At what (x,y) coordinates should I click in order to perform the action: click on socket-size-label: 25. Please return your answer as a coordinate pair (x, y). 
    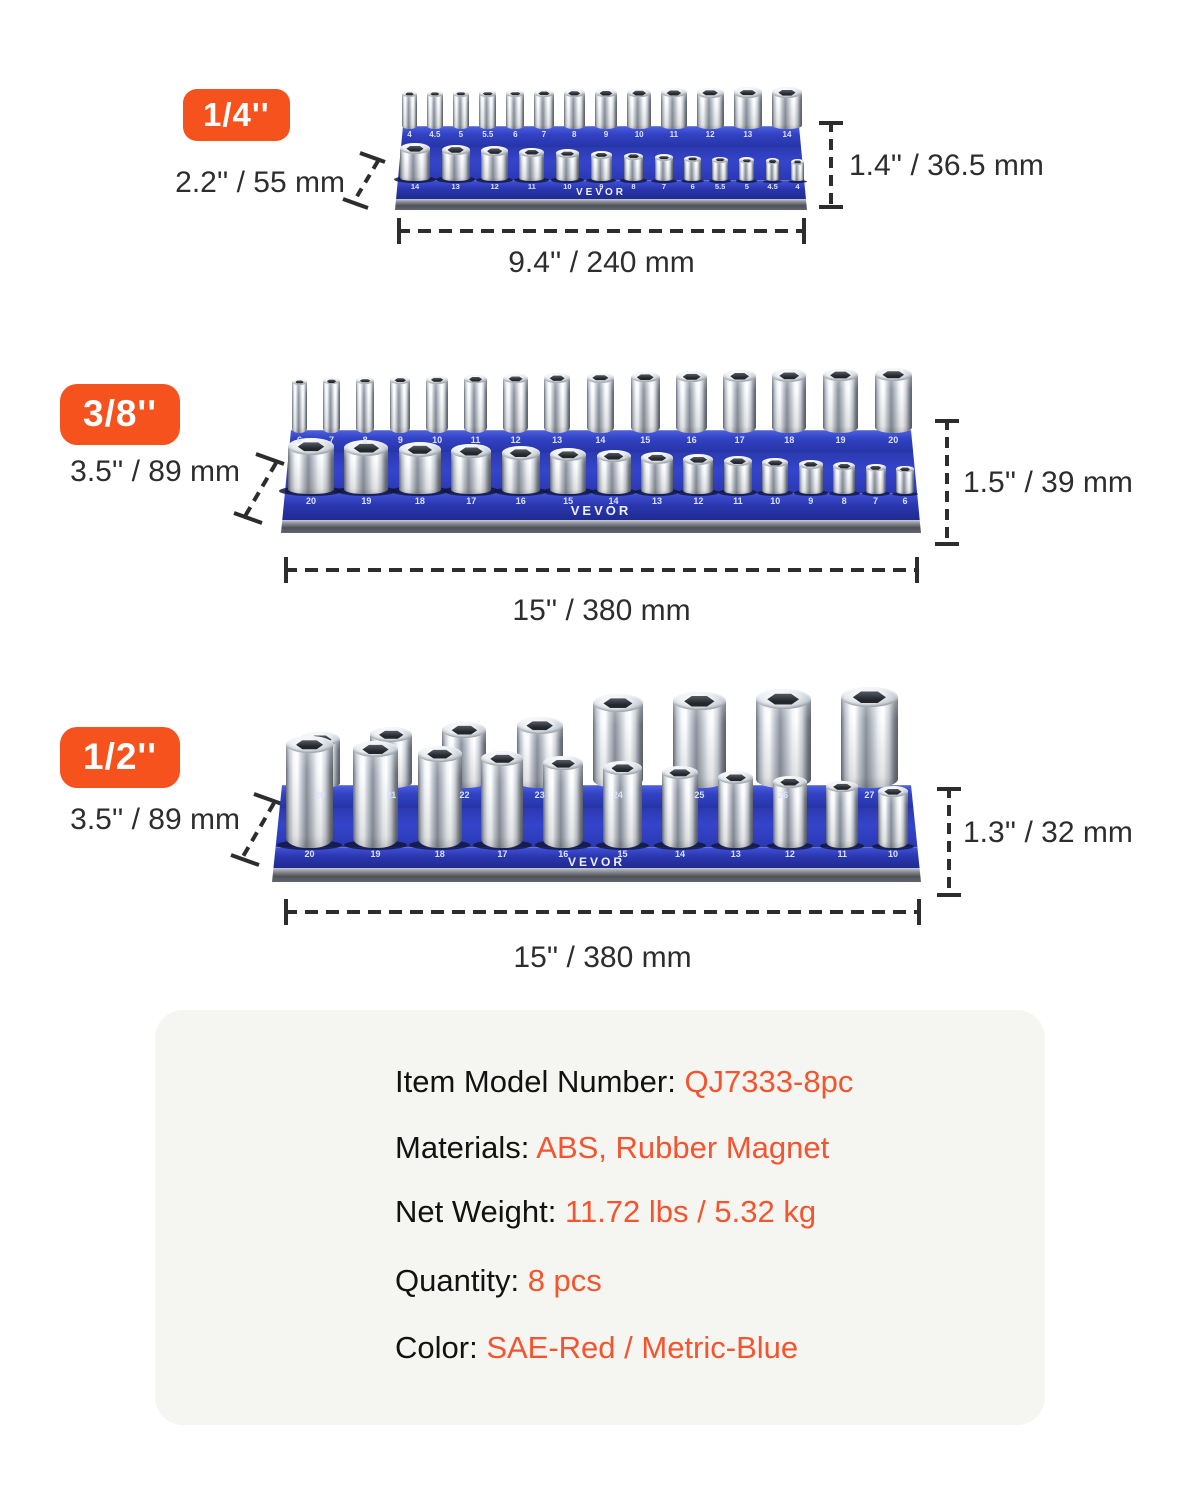
    Looking at the image, I should click on (699, 795).